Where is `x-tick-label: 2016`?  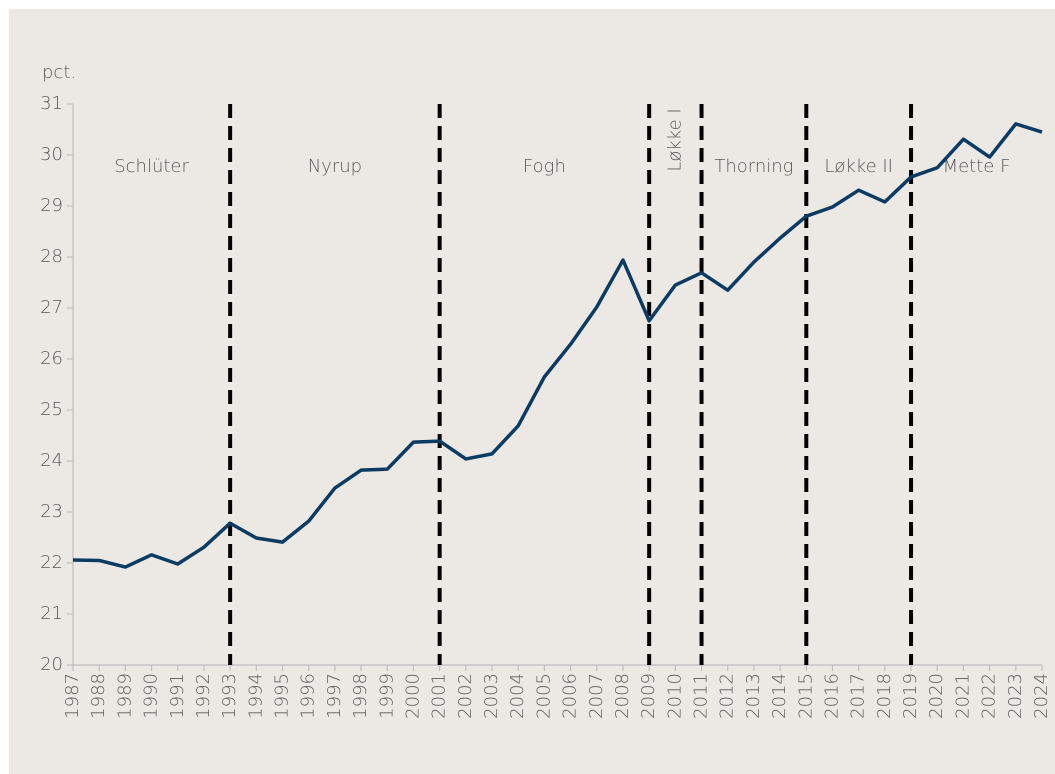 x-tick-label: 2016 is located at coordinates (831, 696).